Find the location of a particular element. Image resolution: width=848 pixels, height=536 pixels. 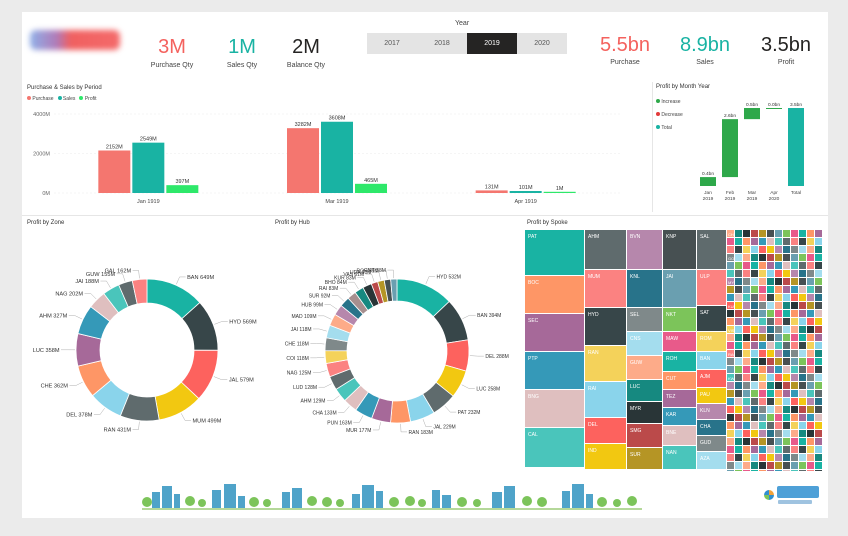

treemap-label: CAL is located at coordinates (533, 435).